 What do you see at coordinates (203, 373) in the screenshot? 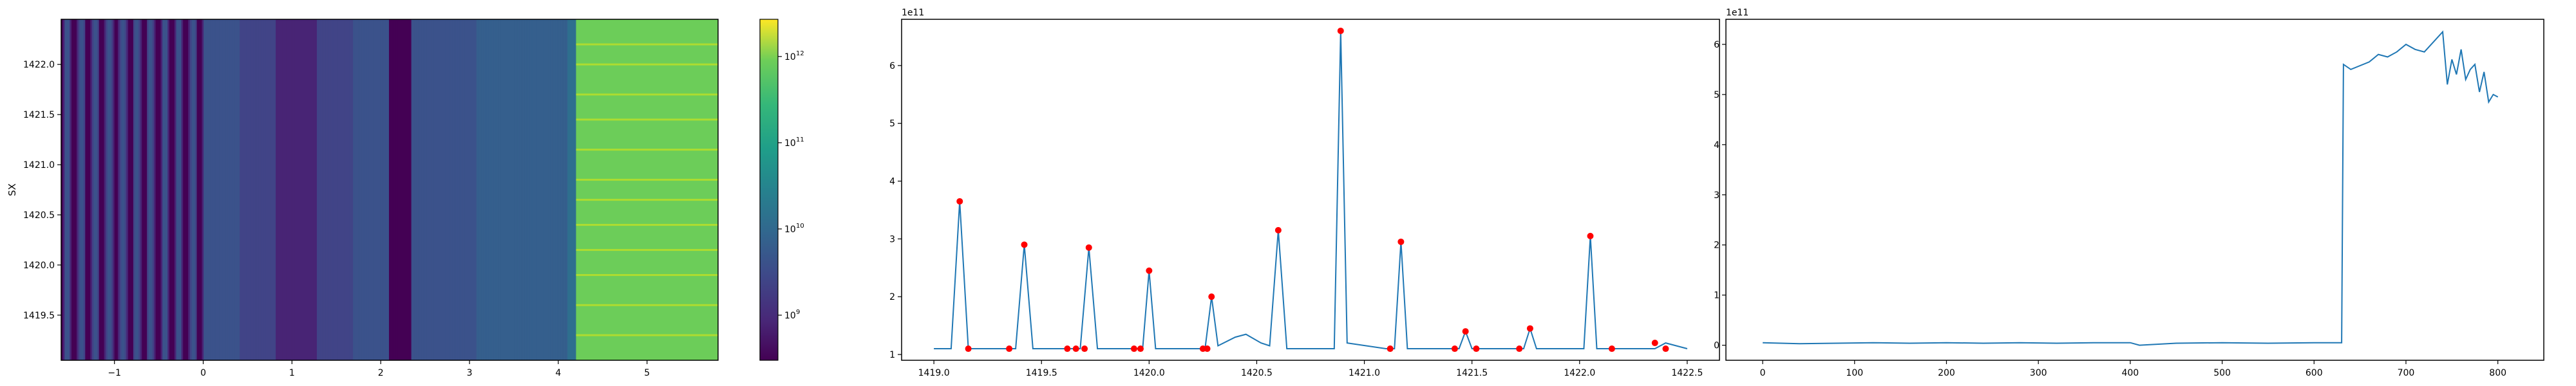
I see `heatmap-x-tick-label: 0` at bounding box center [203, 373].